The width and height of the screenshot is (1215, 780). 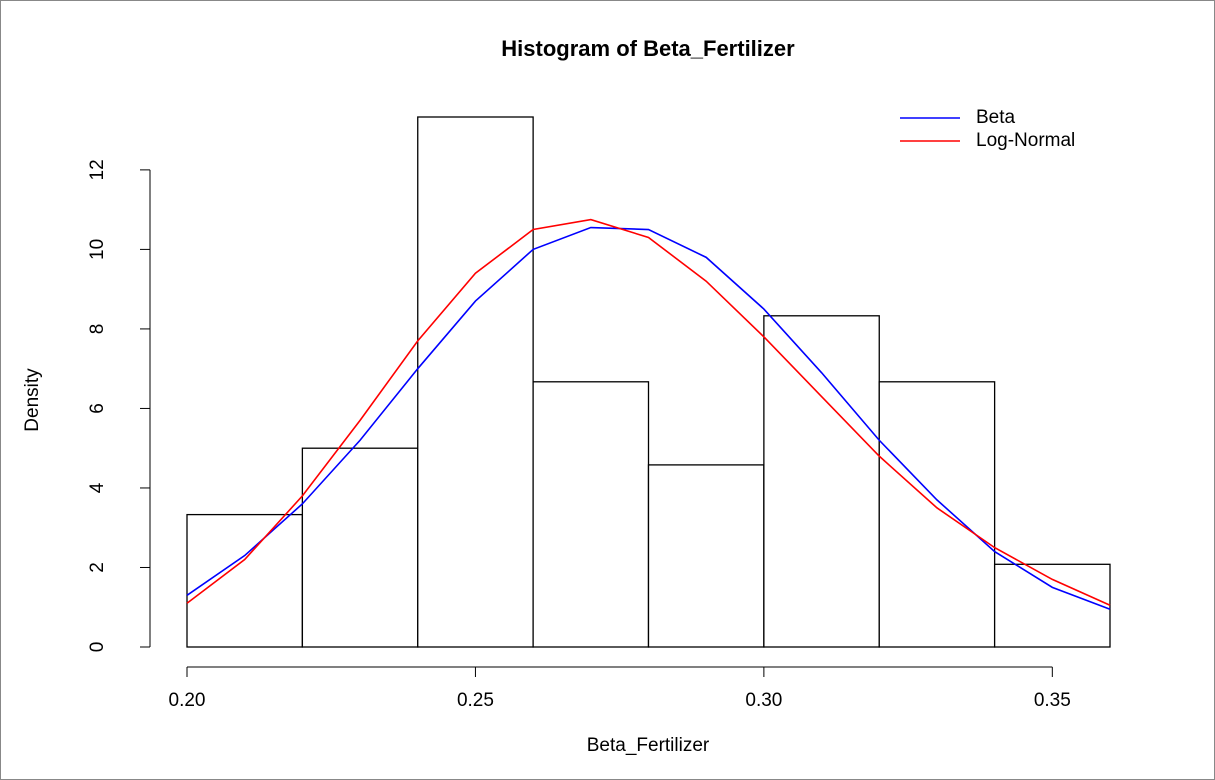 What do you see at coordinates (97, 408) in the screenshot?
I see `y-tick-label: 6` at bounding box center [97, 408].